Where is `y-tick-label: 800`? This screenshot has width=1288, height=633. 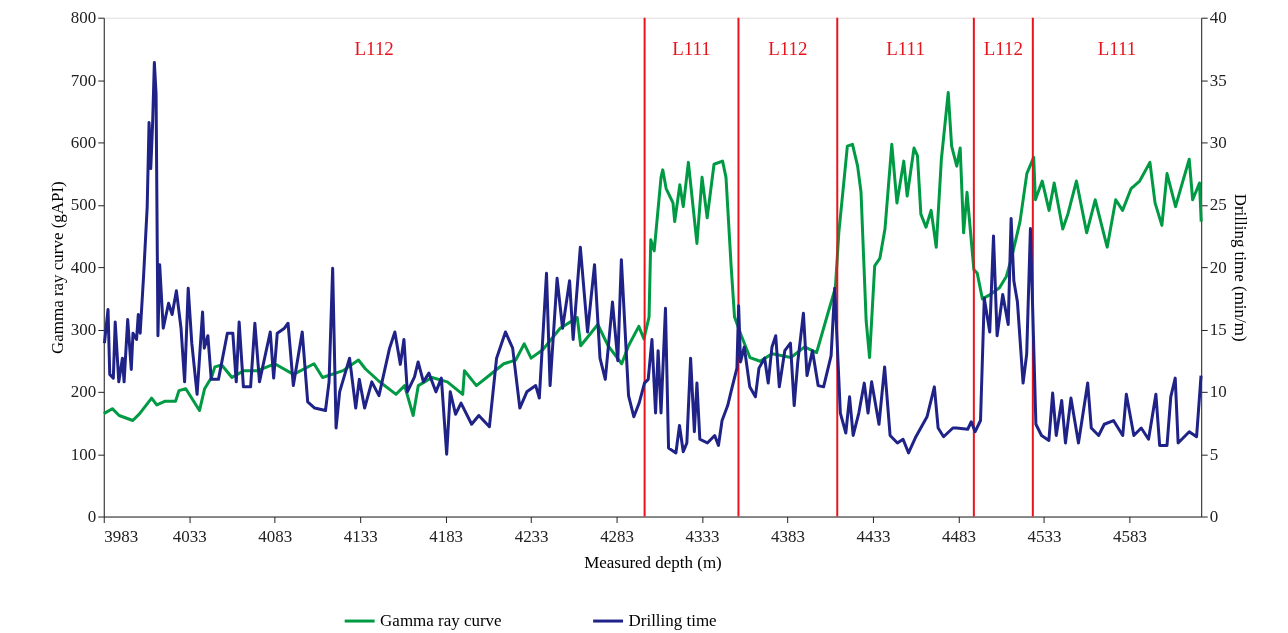
y-tick-label: 800 is located at coordinates (83, 18).